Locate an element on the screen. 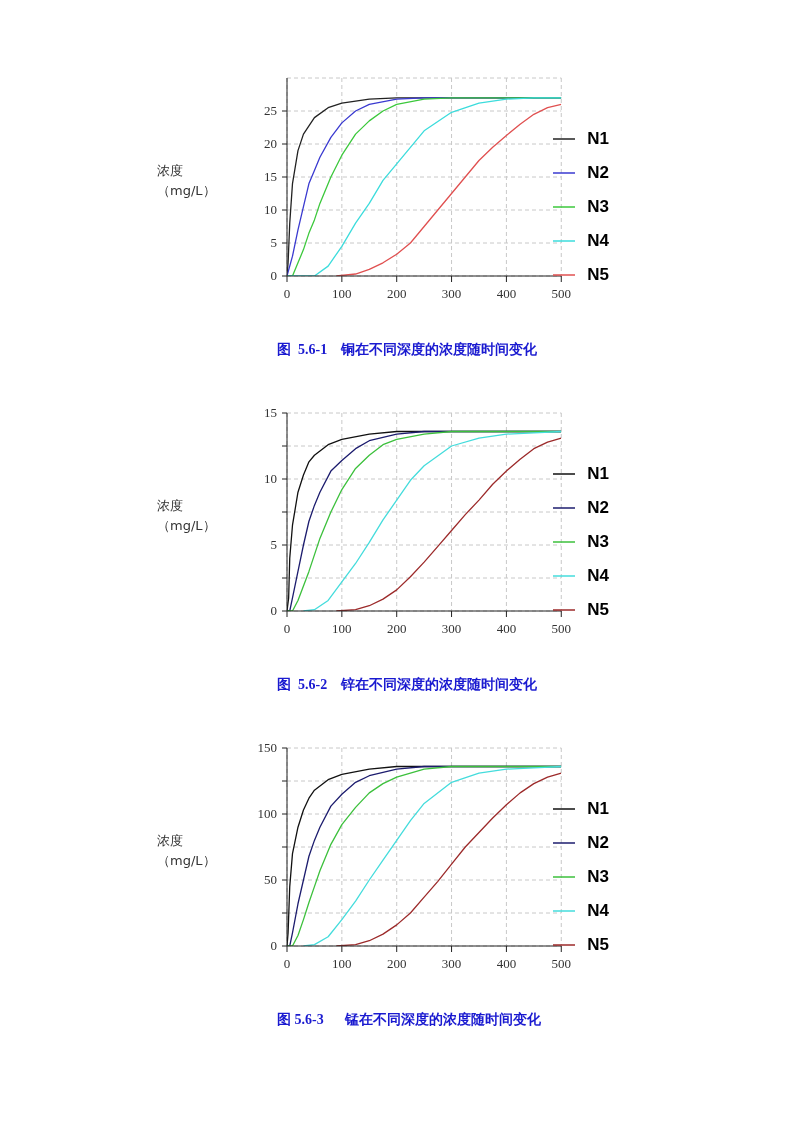  y-tick-label: 20 is located at coordinates (270, 143).